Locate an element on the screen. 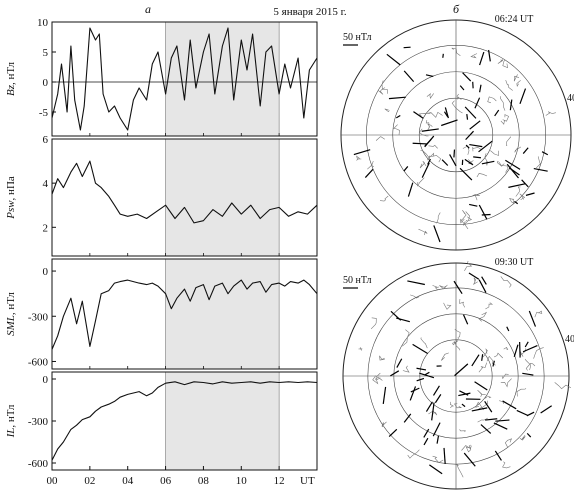 The height and width of the screenshot is (496, 574). map-latitude-label: 40° is located at coordinates (569, 339).